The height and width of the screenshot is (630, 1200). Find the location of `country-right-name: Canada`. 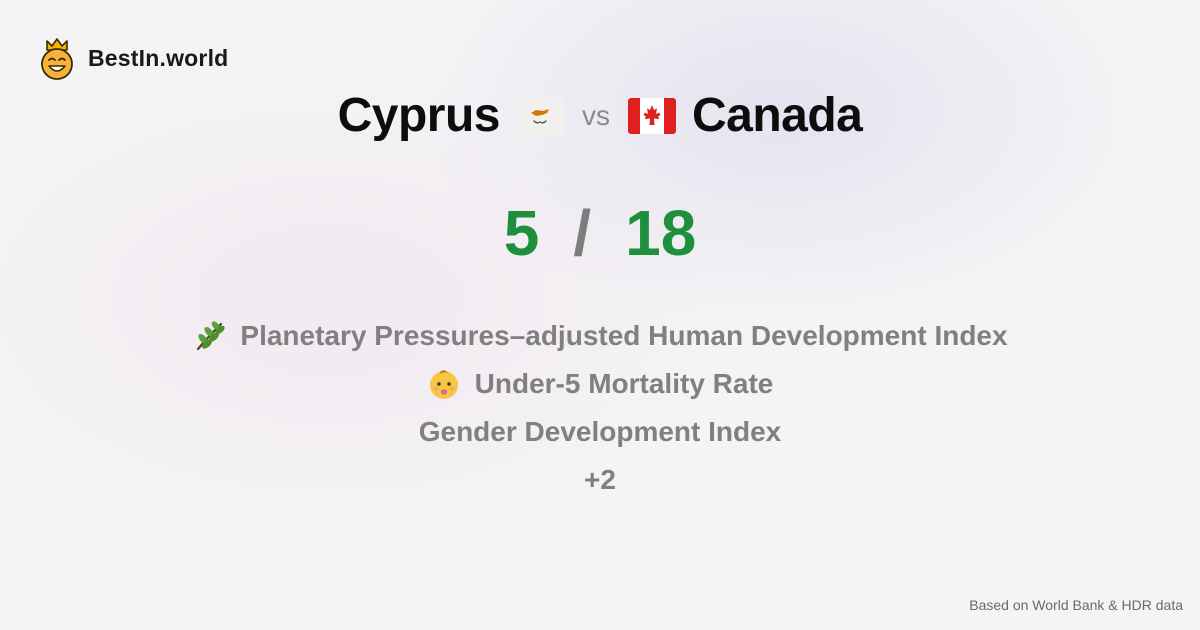

country-right-name: Canada is located at coordinates (777, 115).